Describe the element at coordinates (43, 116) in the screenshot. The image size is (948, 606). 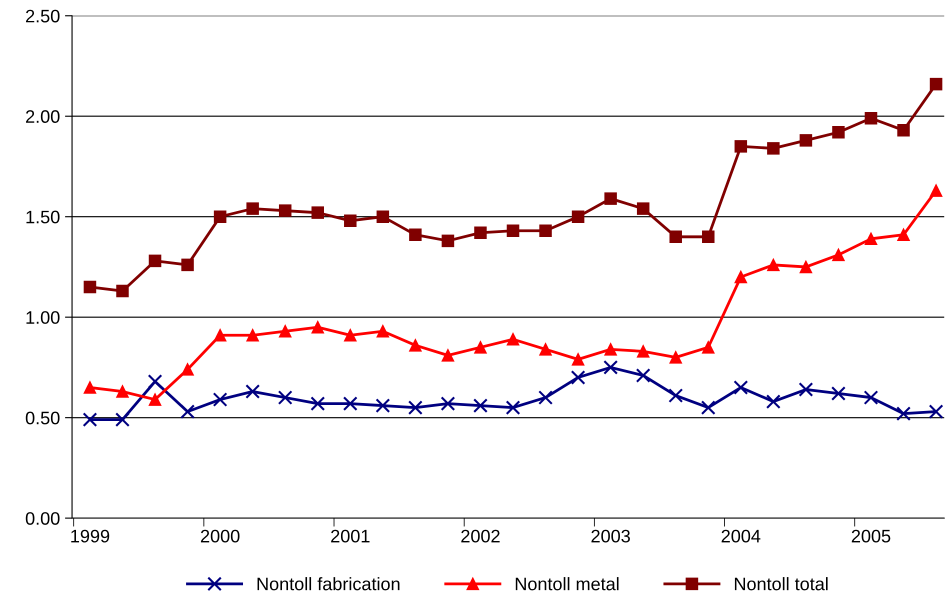
I see `y-tick-label: 2.00` at that location.